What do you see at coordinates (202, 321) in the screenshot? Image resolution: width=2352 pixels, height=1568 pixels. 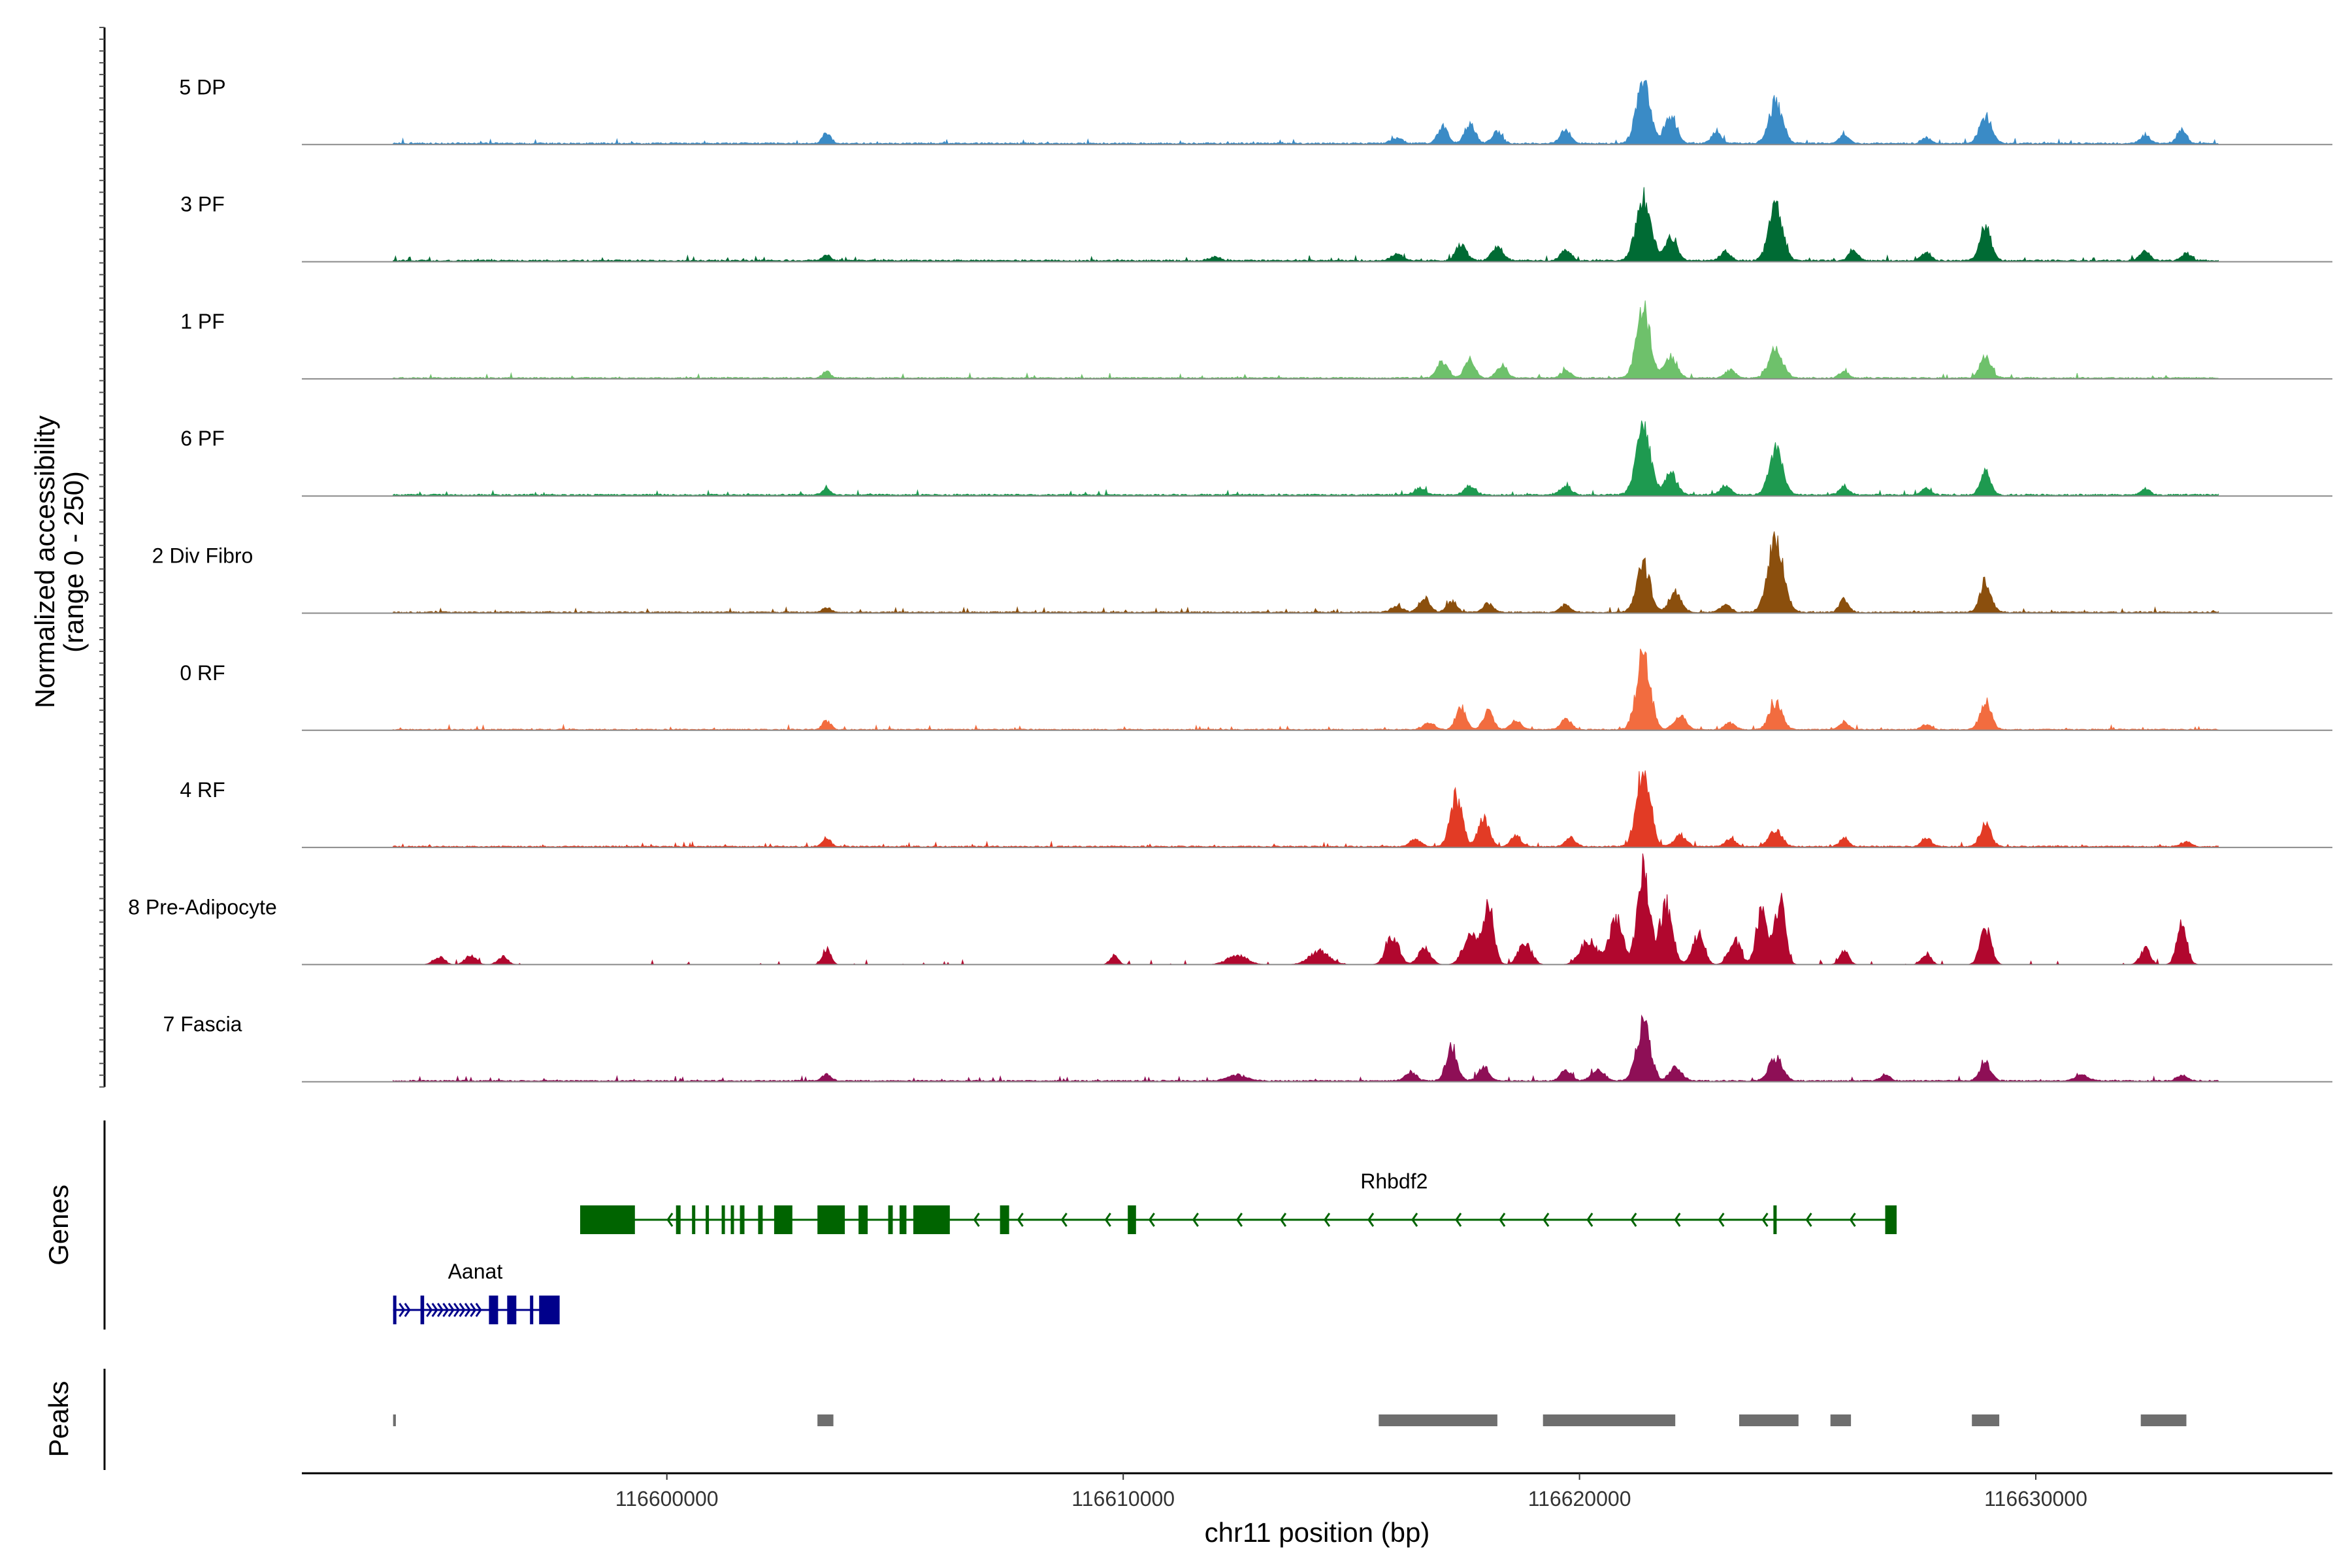 I see `track-label: 1 PF` at bounding box center [202, 321].